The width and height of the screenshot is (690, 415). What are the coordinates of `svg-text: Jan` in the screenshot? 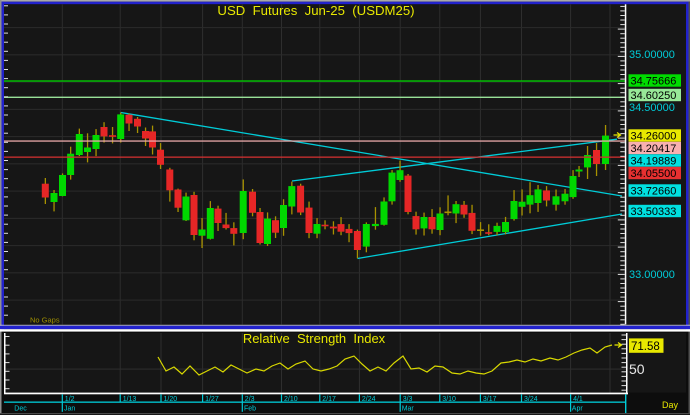 It's located at (69, 409).